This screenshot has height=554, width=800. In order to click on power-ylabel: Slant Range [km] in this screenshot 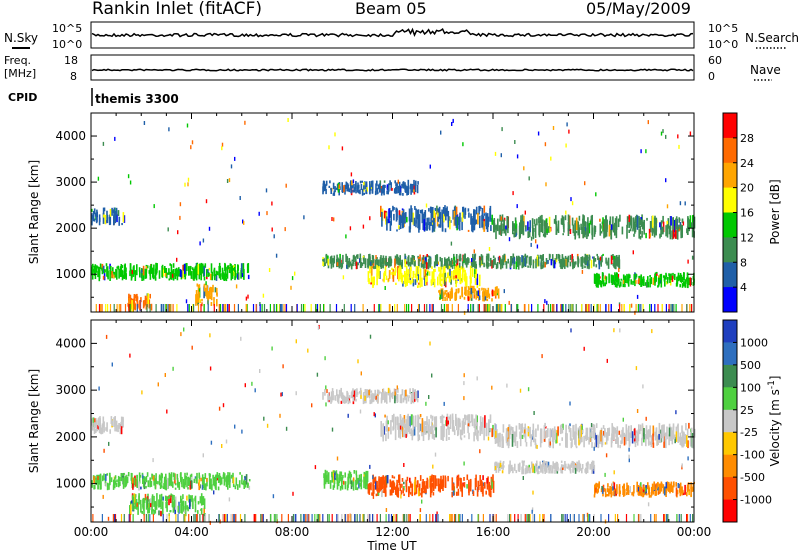, I will do `click(34, 212)`.